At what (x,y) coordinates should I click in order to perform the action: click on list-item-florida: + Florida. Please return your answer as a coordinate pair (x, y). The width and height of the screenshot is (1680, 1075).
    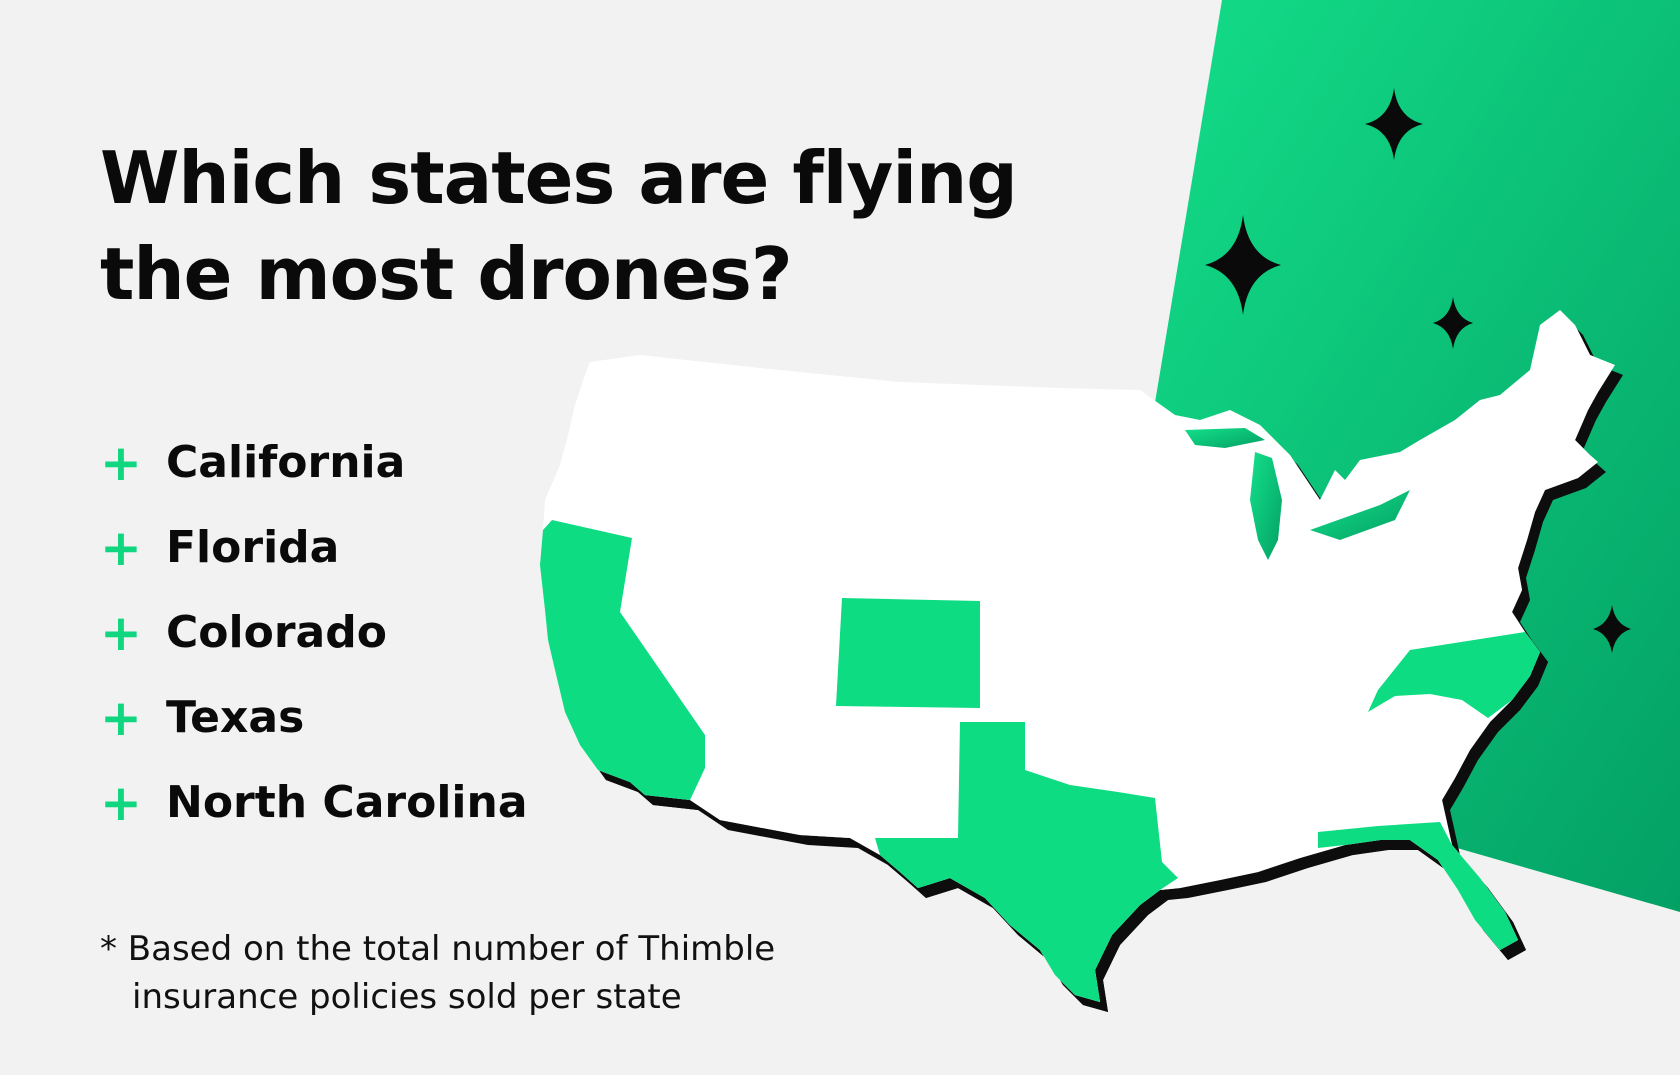
    Looking at the image, I should click on (314, 547).